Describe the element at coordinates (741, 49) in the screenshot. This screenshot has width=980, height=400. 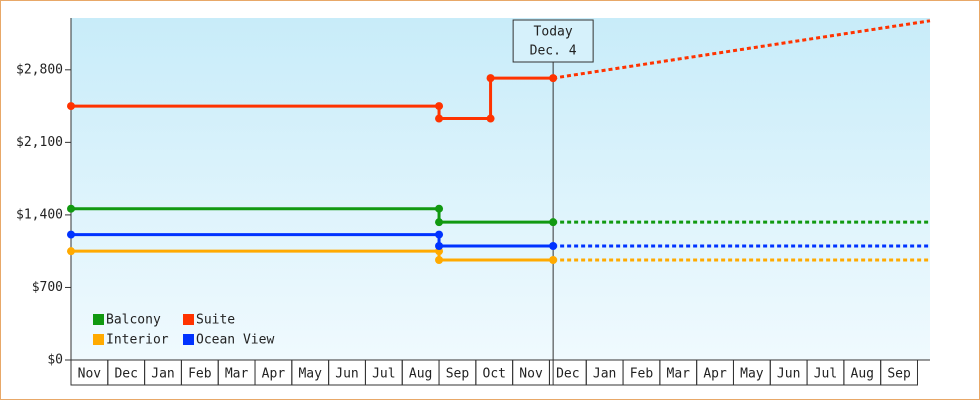
I see `forecast-line` at that location.